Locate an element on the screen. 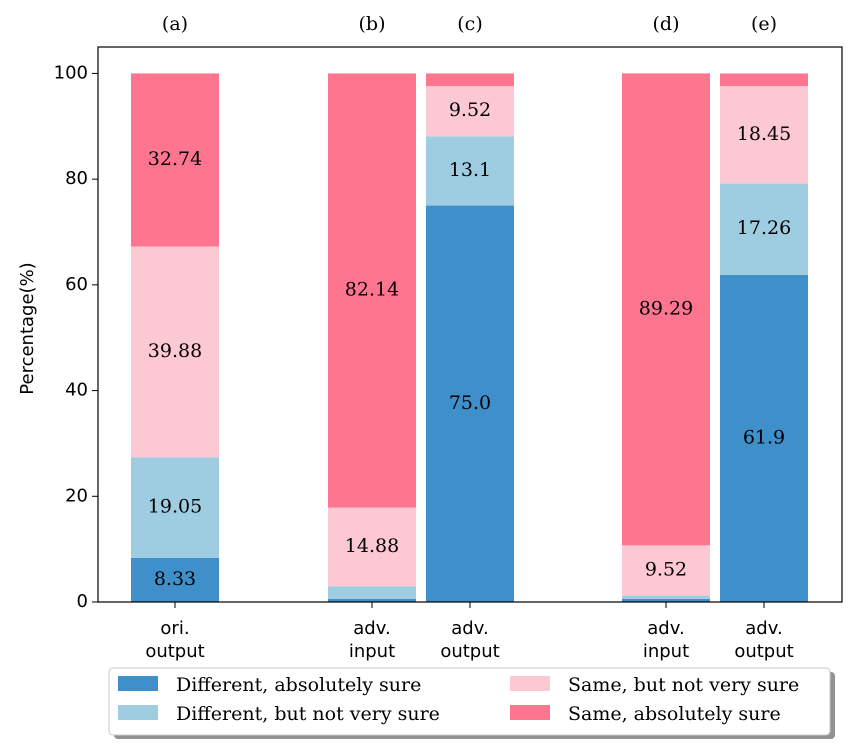  legend-swatch-different-absolutely-sure is located at coordinates (138, 683).